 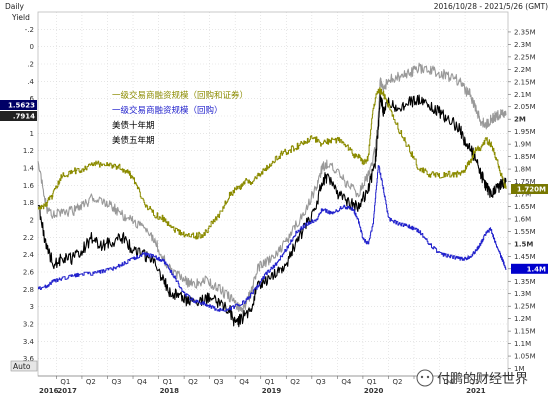 I want to click on legend-item-1: 一级交易商融资规模（回购）, so click(x=167, y=110).